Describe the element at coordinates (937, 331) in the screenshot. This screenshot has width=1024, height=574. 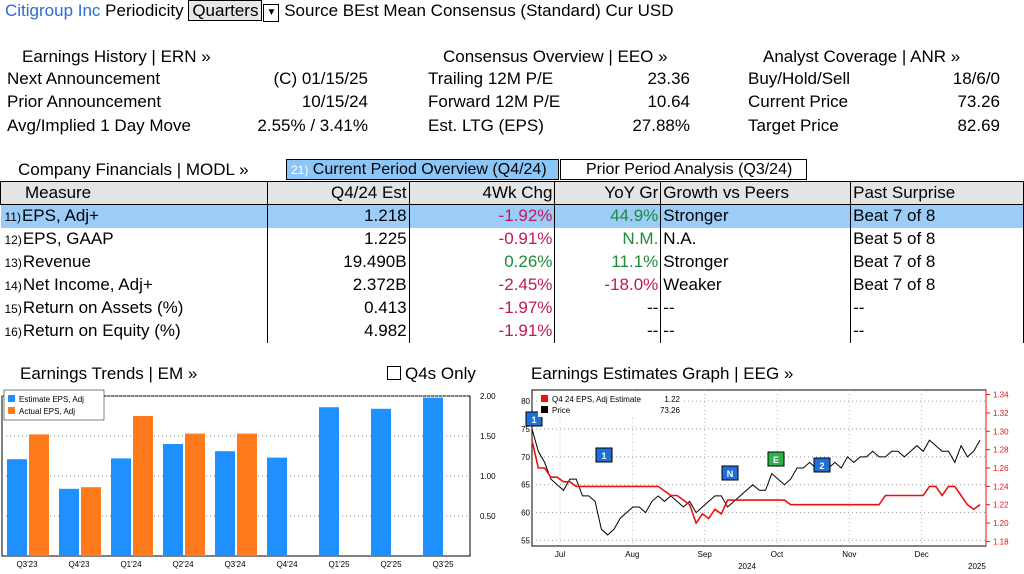
I see `row-surprise: --` at that location.